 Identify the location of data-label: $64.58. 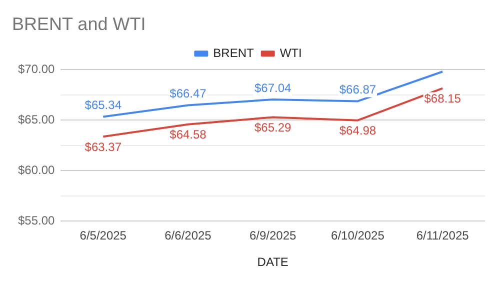
(188, 135).